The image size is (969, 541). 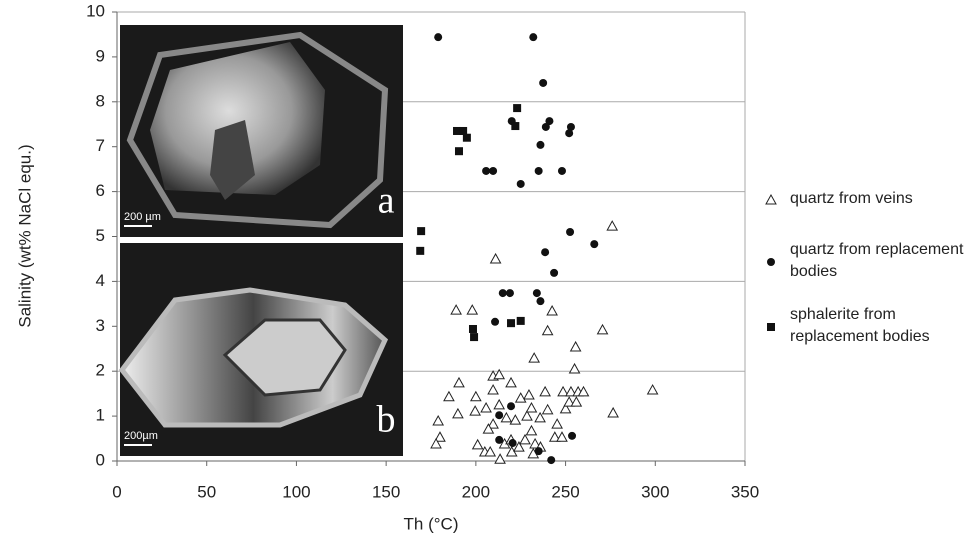 What do you see at coordinates (206, 491) in the screenshot?
I see `x-tick-label: 50` at bounding box center [206, 491].